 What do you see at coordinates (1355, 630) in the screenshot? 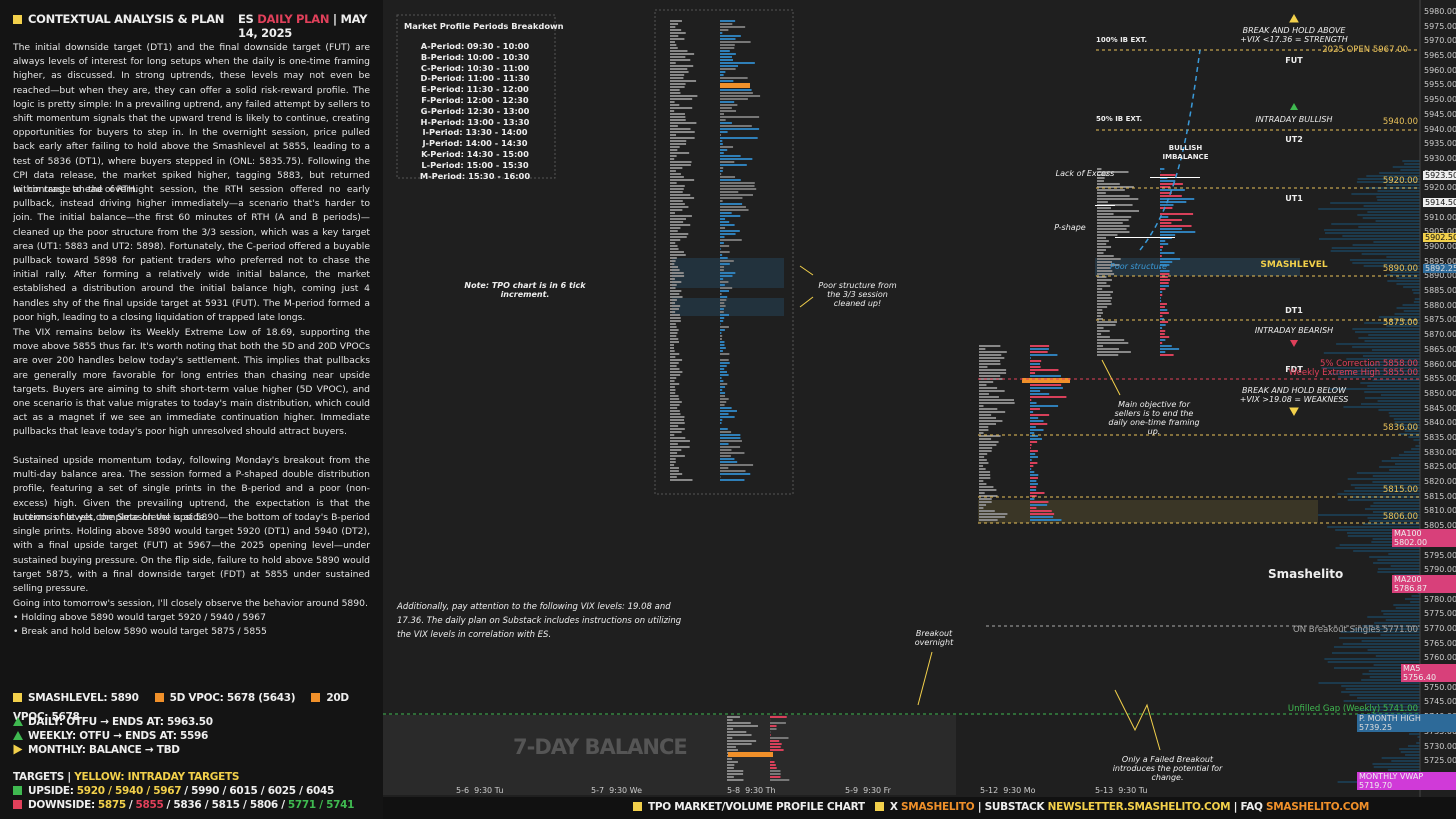
I see `level-label: ON Breakout Singles 5771.00` at bounding box center [1355, 630].